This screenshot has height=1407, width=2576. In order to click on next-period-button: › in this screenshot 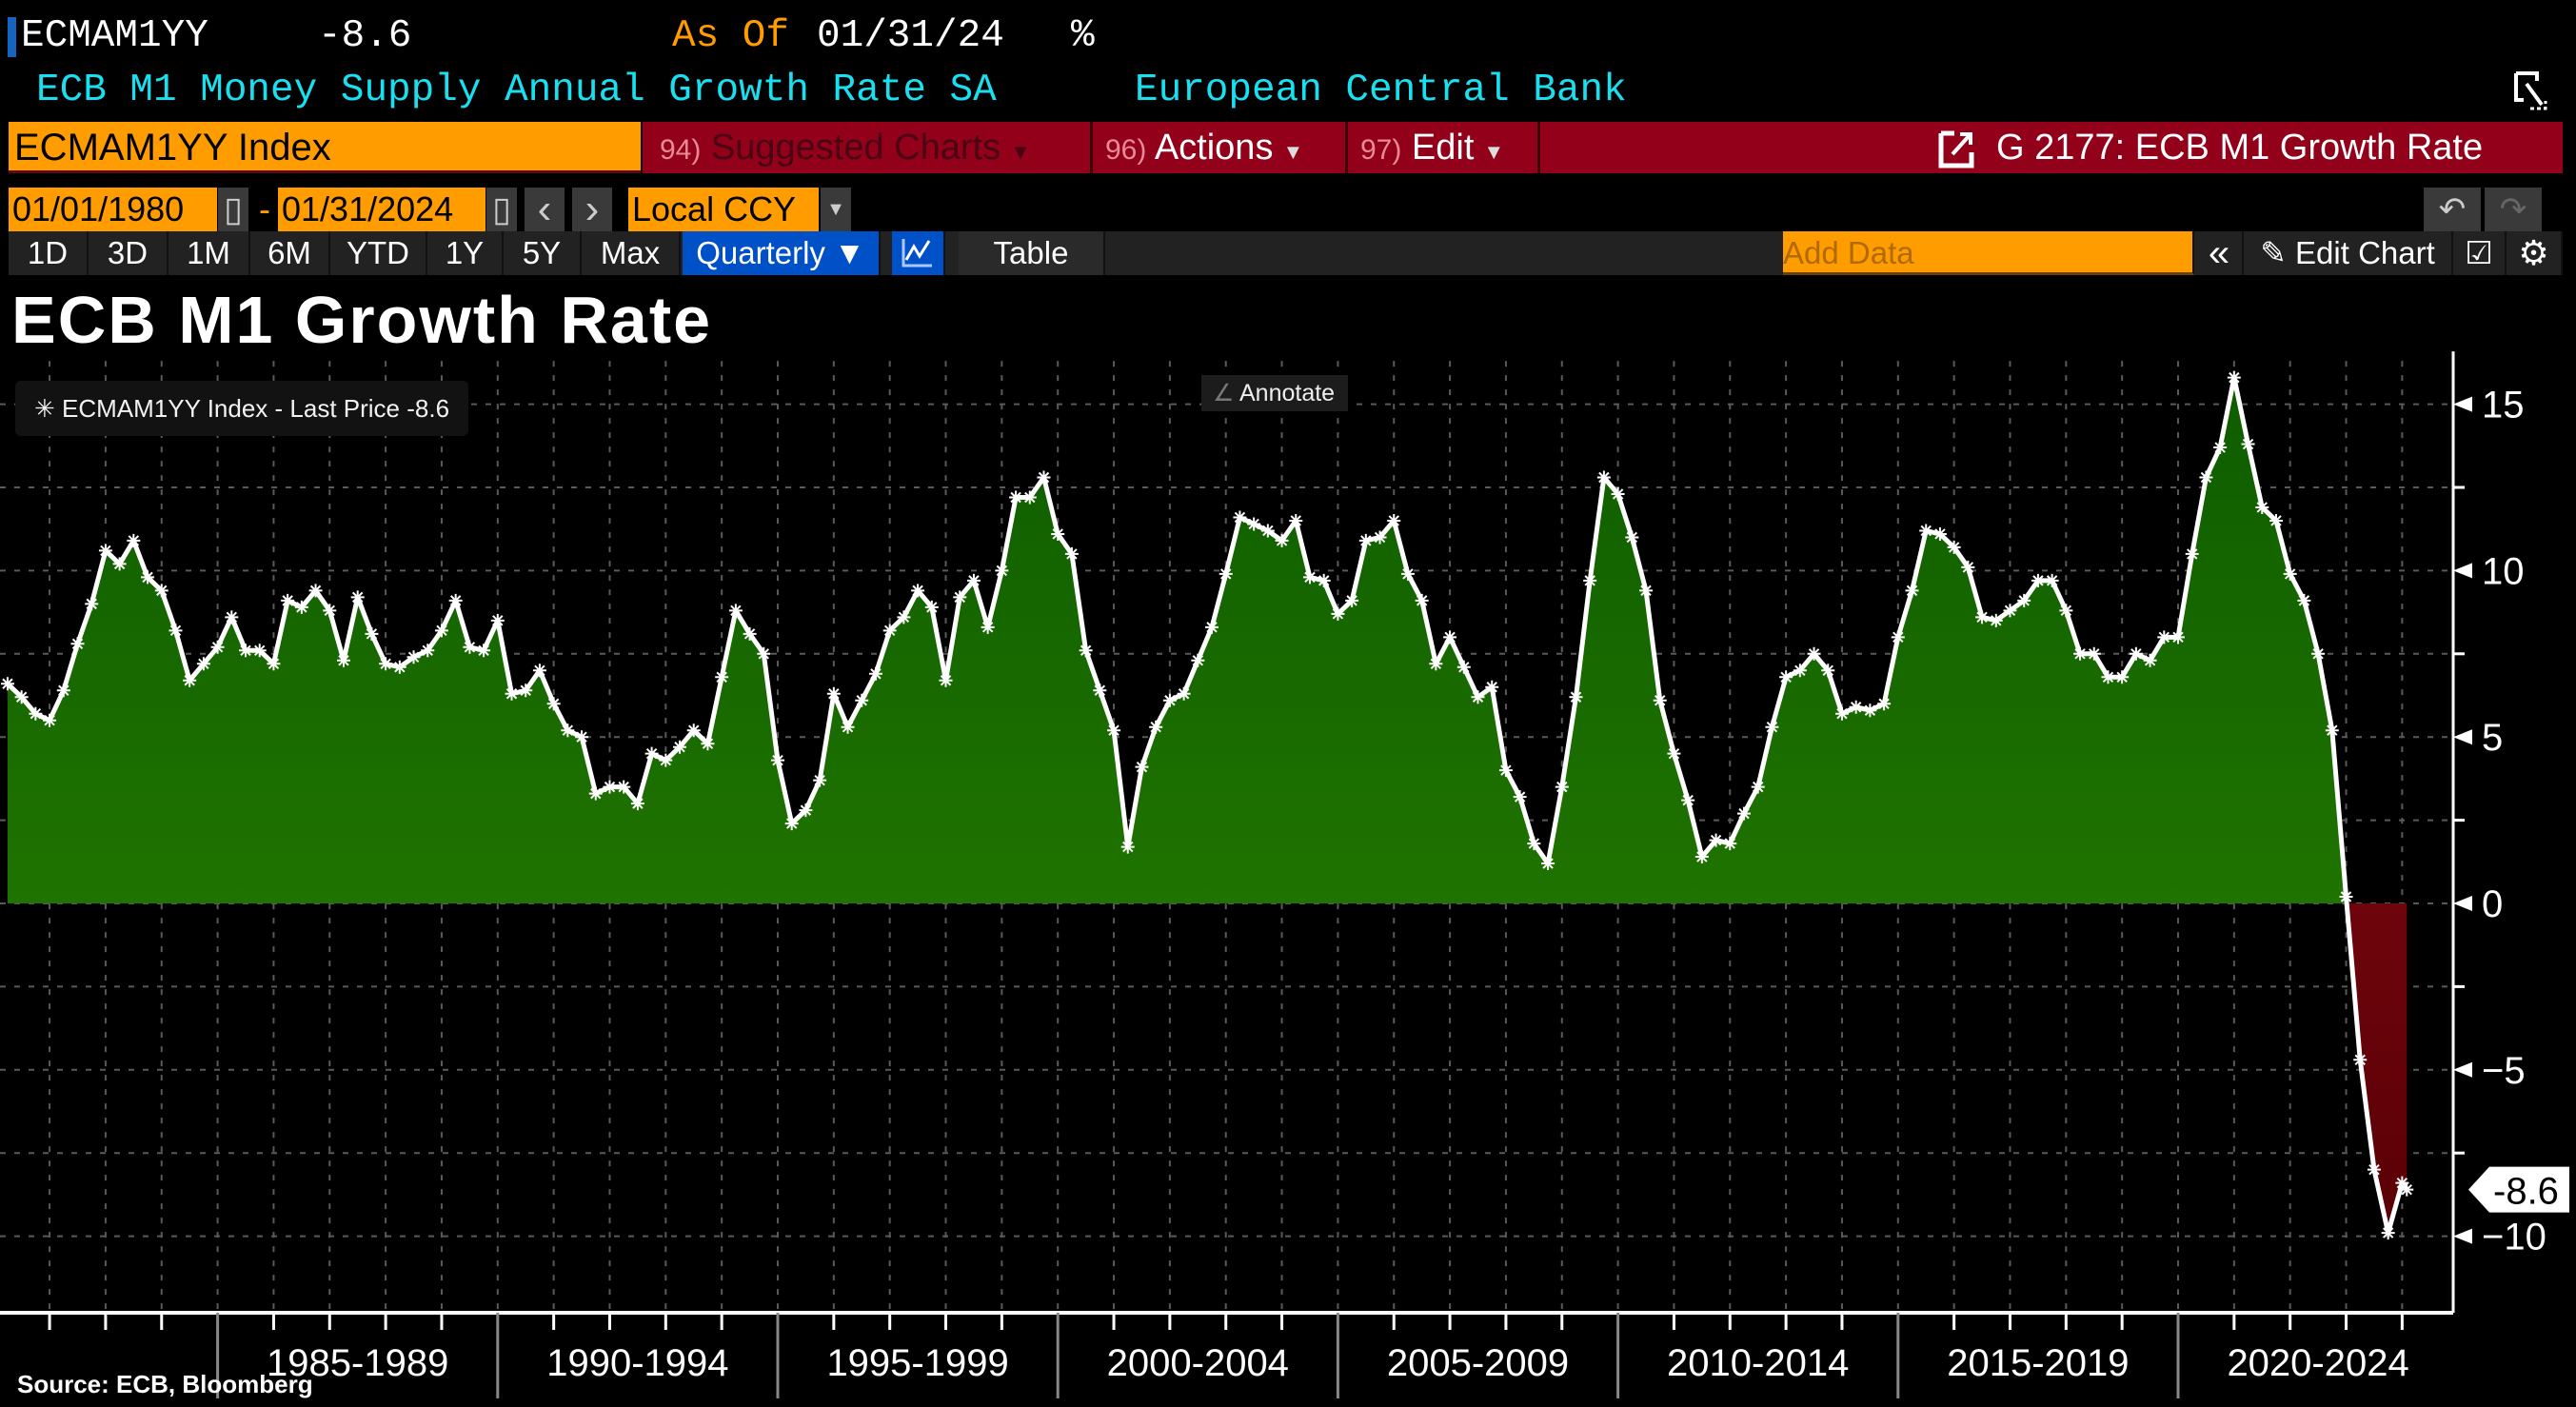, I will do `click(592, 209)`.